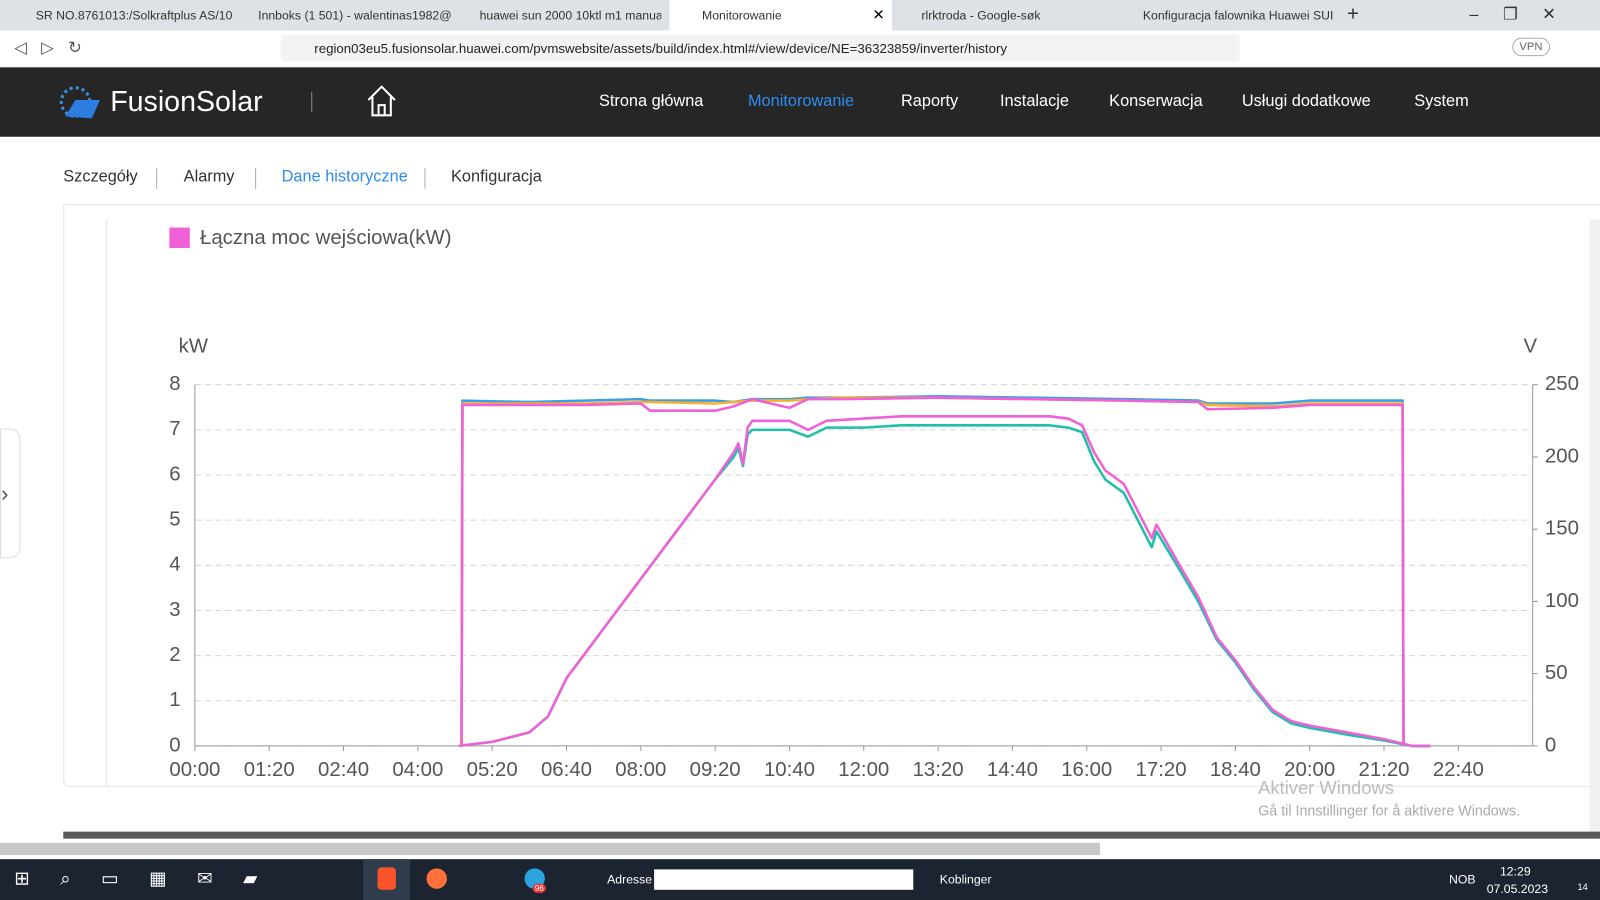 The image size is (1600, 900). Describe the element at coordinates (566, 770) in the screenshot. I see `x-tick-label: 06:40` at that location.